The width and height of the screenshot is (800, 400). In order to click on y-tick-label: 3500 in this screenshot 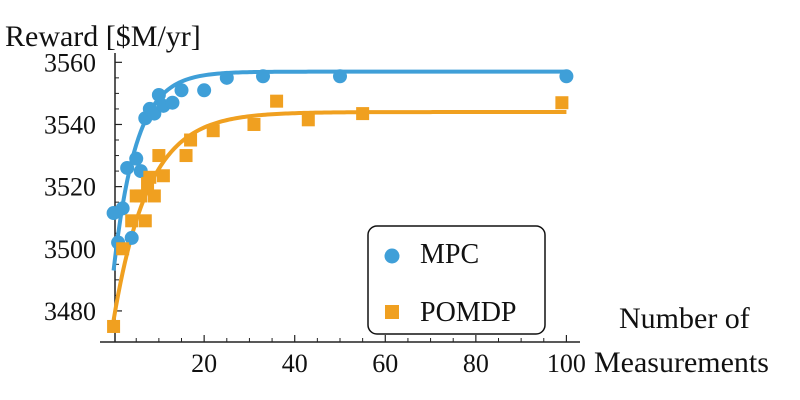, I will do `click(70, 249)`.